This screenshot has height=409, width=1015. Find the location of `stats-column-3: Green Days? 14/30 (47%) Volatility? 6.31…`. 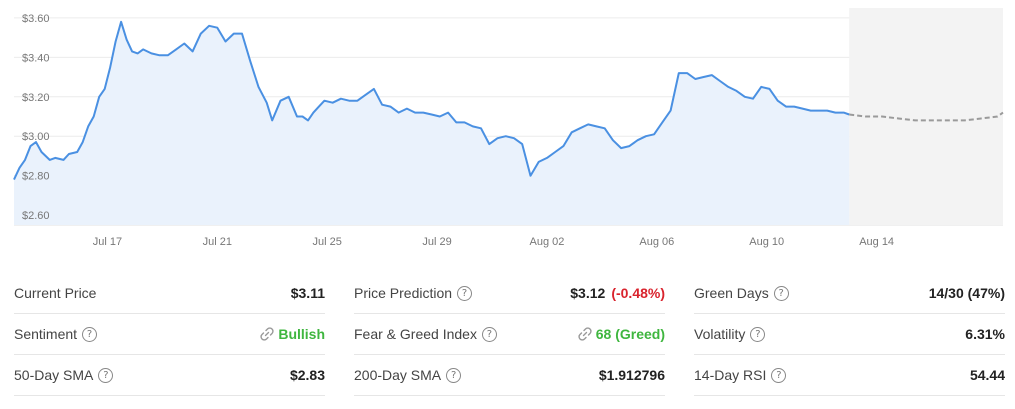

stats-column-3: Green Days? 14/30 (47%) Volatility? 6.31… is located at coordinates (849, 334).